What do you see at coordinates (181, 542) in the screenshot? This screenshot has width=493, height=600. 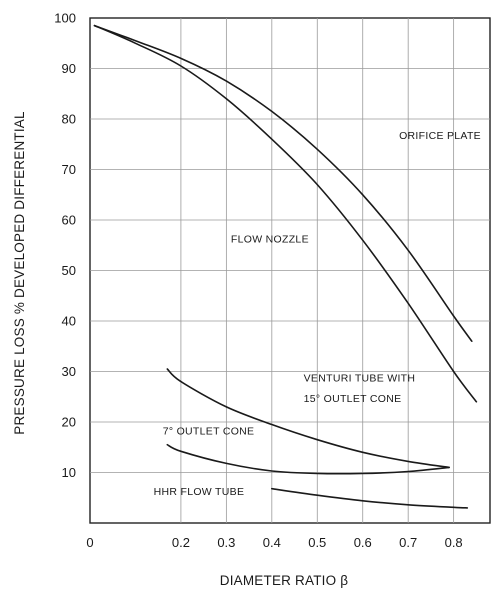 I see `x-tick-label: 0.2` at bounding box center [181, 542].